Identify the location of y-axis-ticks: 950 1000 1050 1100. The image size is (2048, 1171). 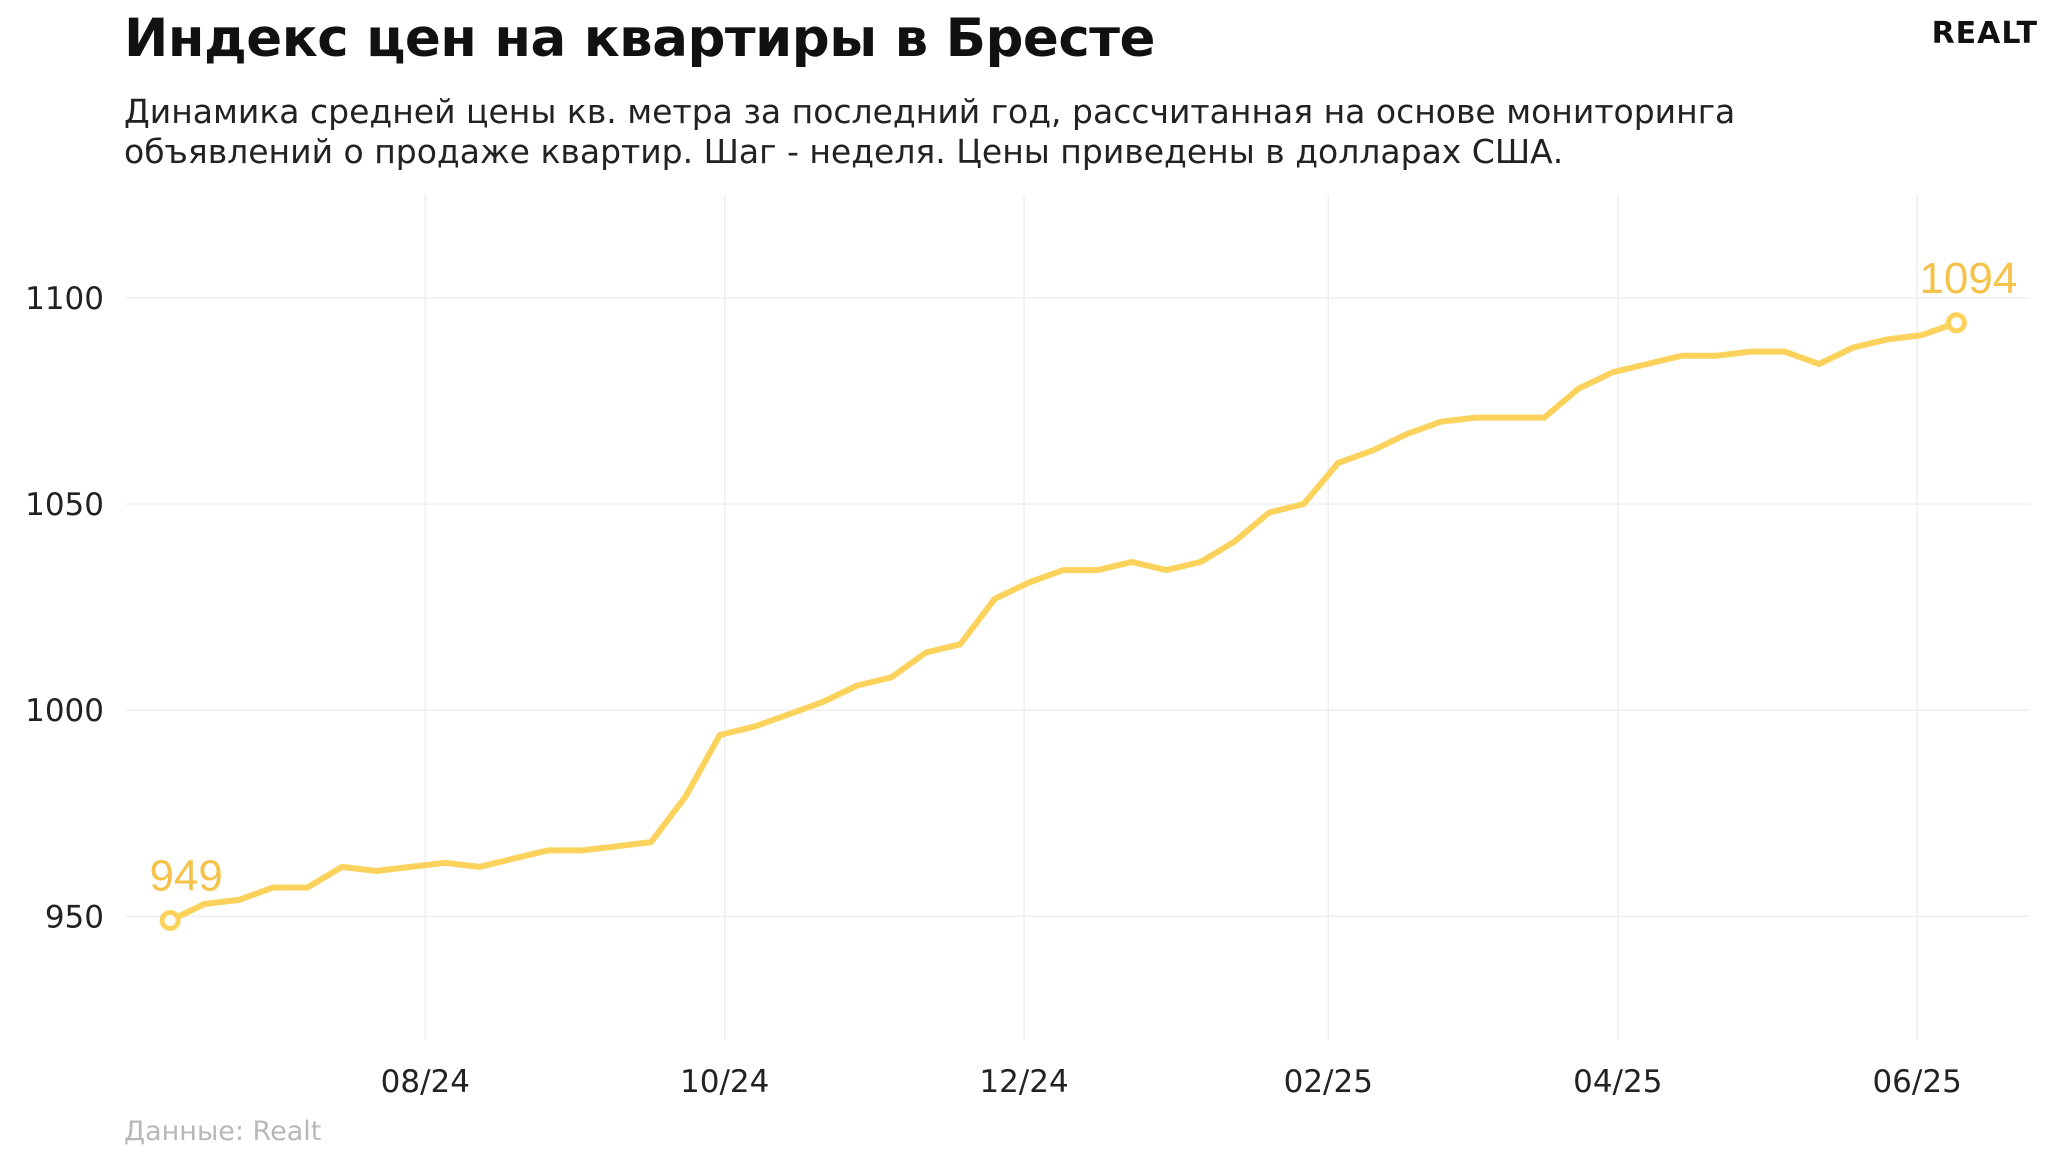
(64, 608).